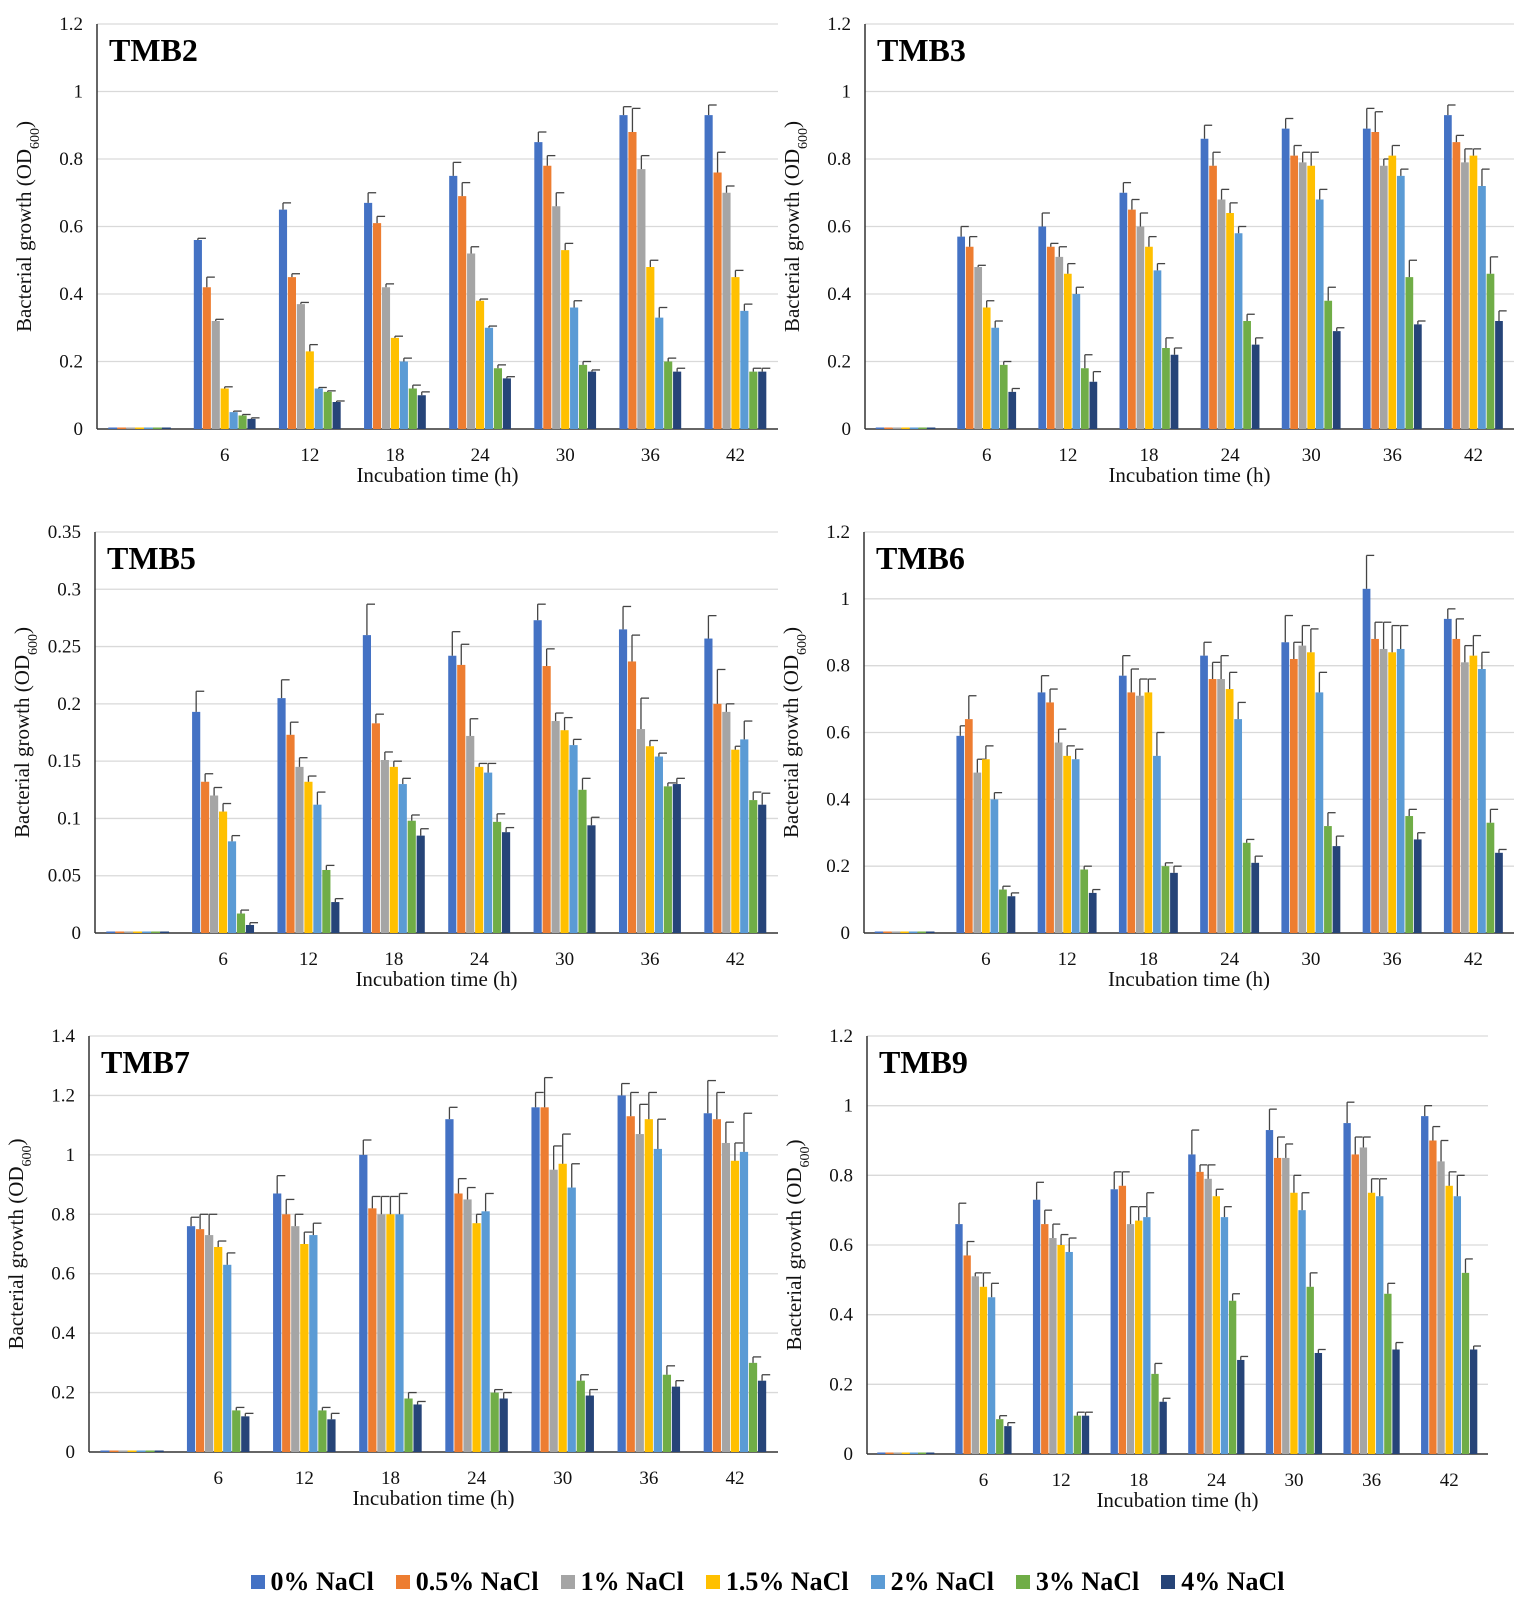 Image resolution: width=1535 pixels, height=1608 pixels. Describe the element at coordinates (839, 362) in the screenshot. I see `y-tick-label: 0.2` at that location.